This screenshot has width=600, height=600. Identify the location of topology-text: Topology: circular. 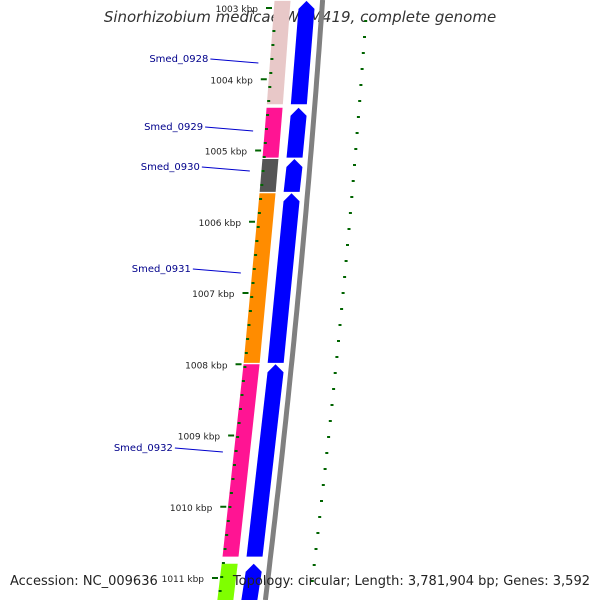
(289, 581).